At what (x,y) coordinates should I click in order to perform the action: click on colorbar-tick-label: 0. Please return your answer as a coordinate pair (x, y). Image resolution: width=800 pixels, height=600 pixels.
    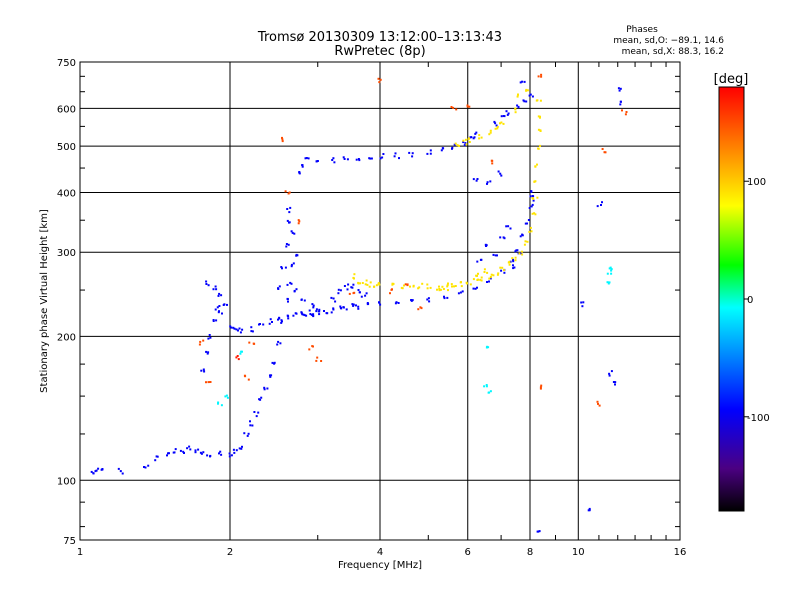
    Looking at the image, I should click on (750, 300).